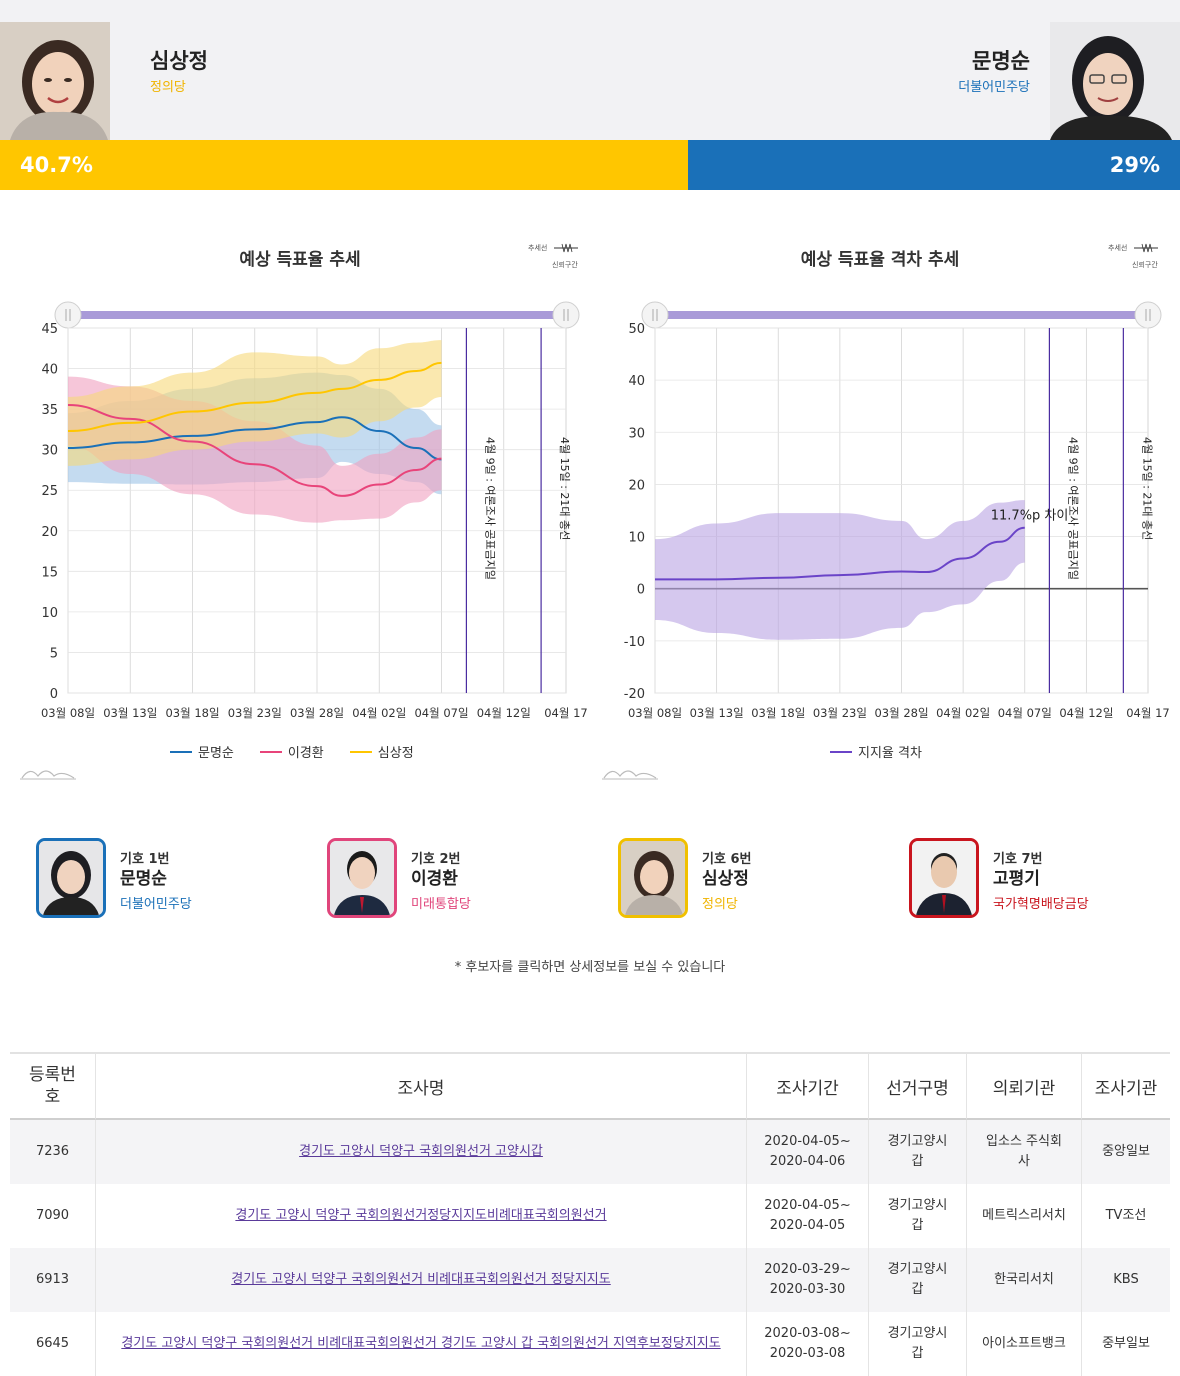 The image size is (1180, 1376). What do you see at coordinates (421, 1279) in the screenshot?
I see `poll-title-link: 경기도 고양시 덕양구 국회의원선거 비례대표국회의원선거 정당지지도` at bounding box center [421, 1279].